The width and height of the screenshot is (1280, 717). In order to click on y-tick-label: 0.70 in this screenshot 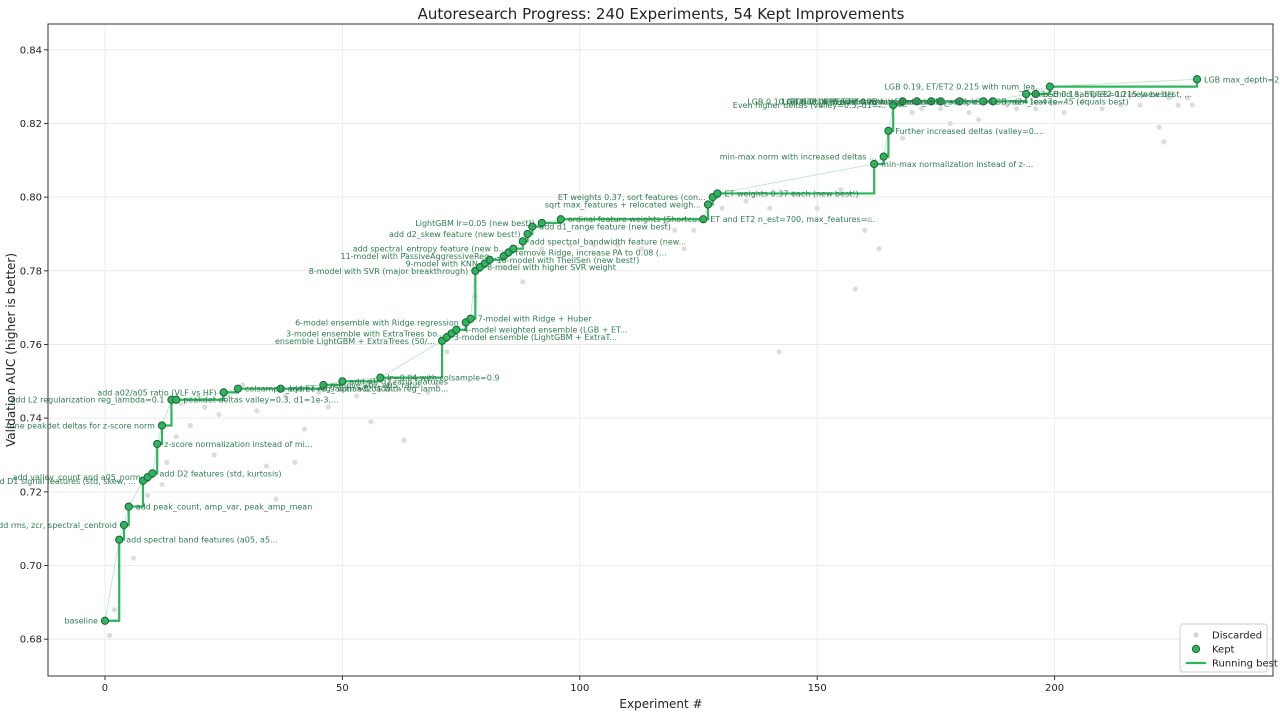, I will do `click(31, 566)`.